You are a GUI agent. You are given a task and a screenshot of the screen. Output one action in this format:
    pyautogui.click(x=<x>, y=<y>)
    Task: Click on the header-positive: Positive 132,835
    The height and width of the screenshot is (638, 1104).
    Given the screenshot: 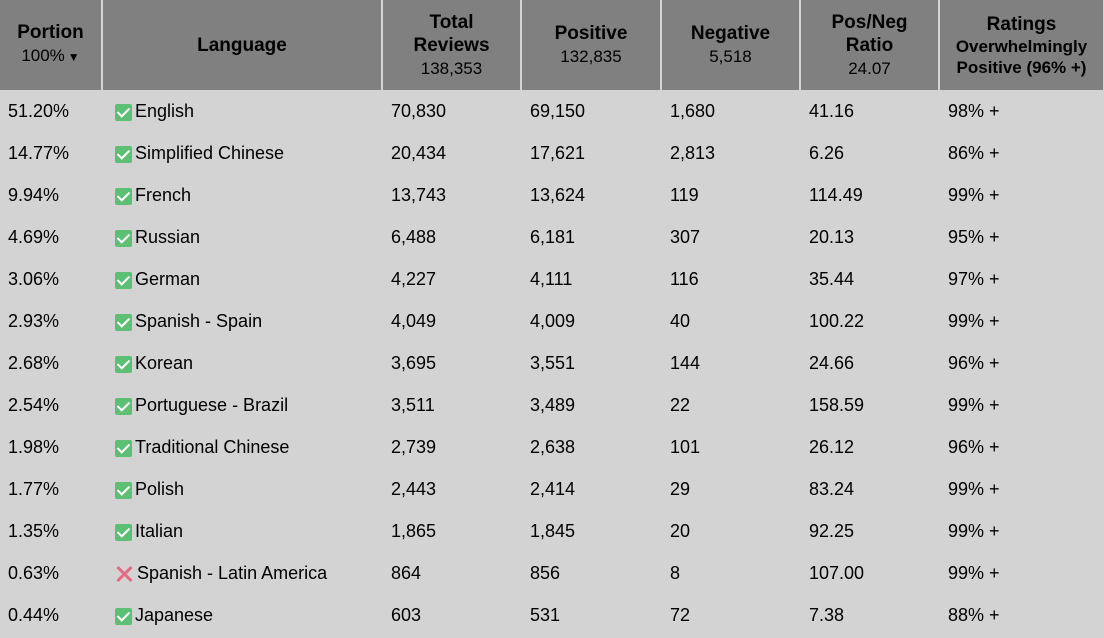 What is the action you would take?
    pyautogui.click(x=591, y=45)
    